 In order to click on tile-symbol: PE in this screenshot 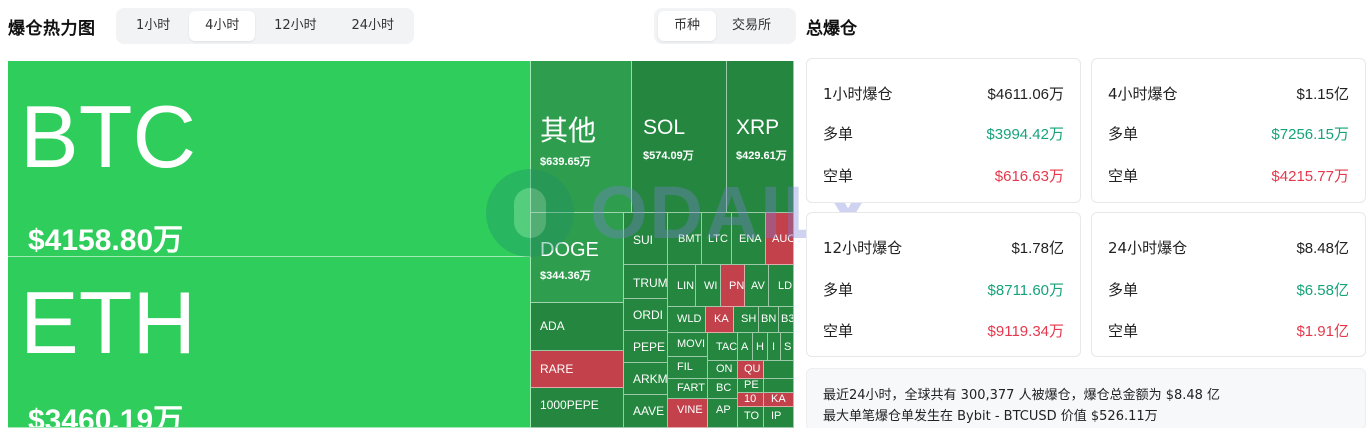, I will do `click(751, 385)`.